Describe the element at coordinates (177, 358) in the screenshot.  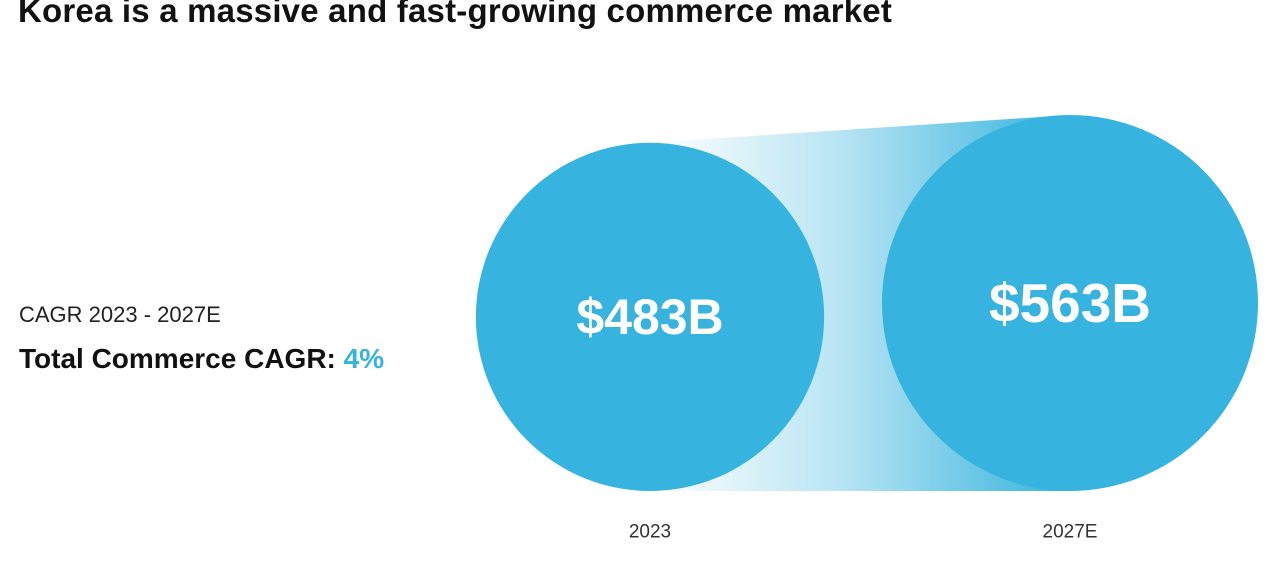
I see `cagr-label: Total Commerce CAGR:` at that location.